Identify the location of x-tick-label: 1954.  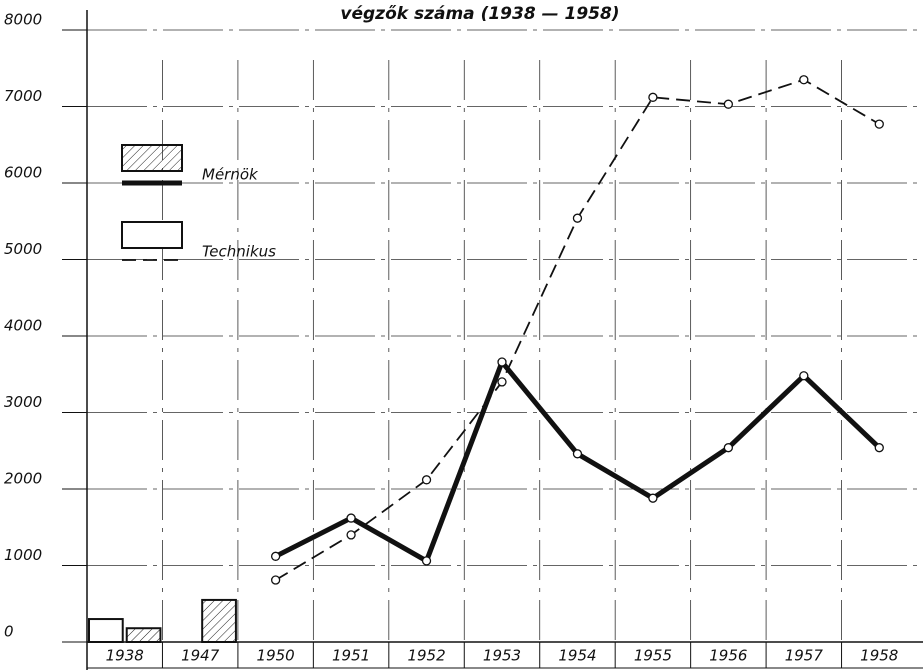
(577, 656).